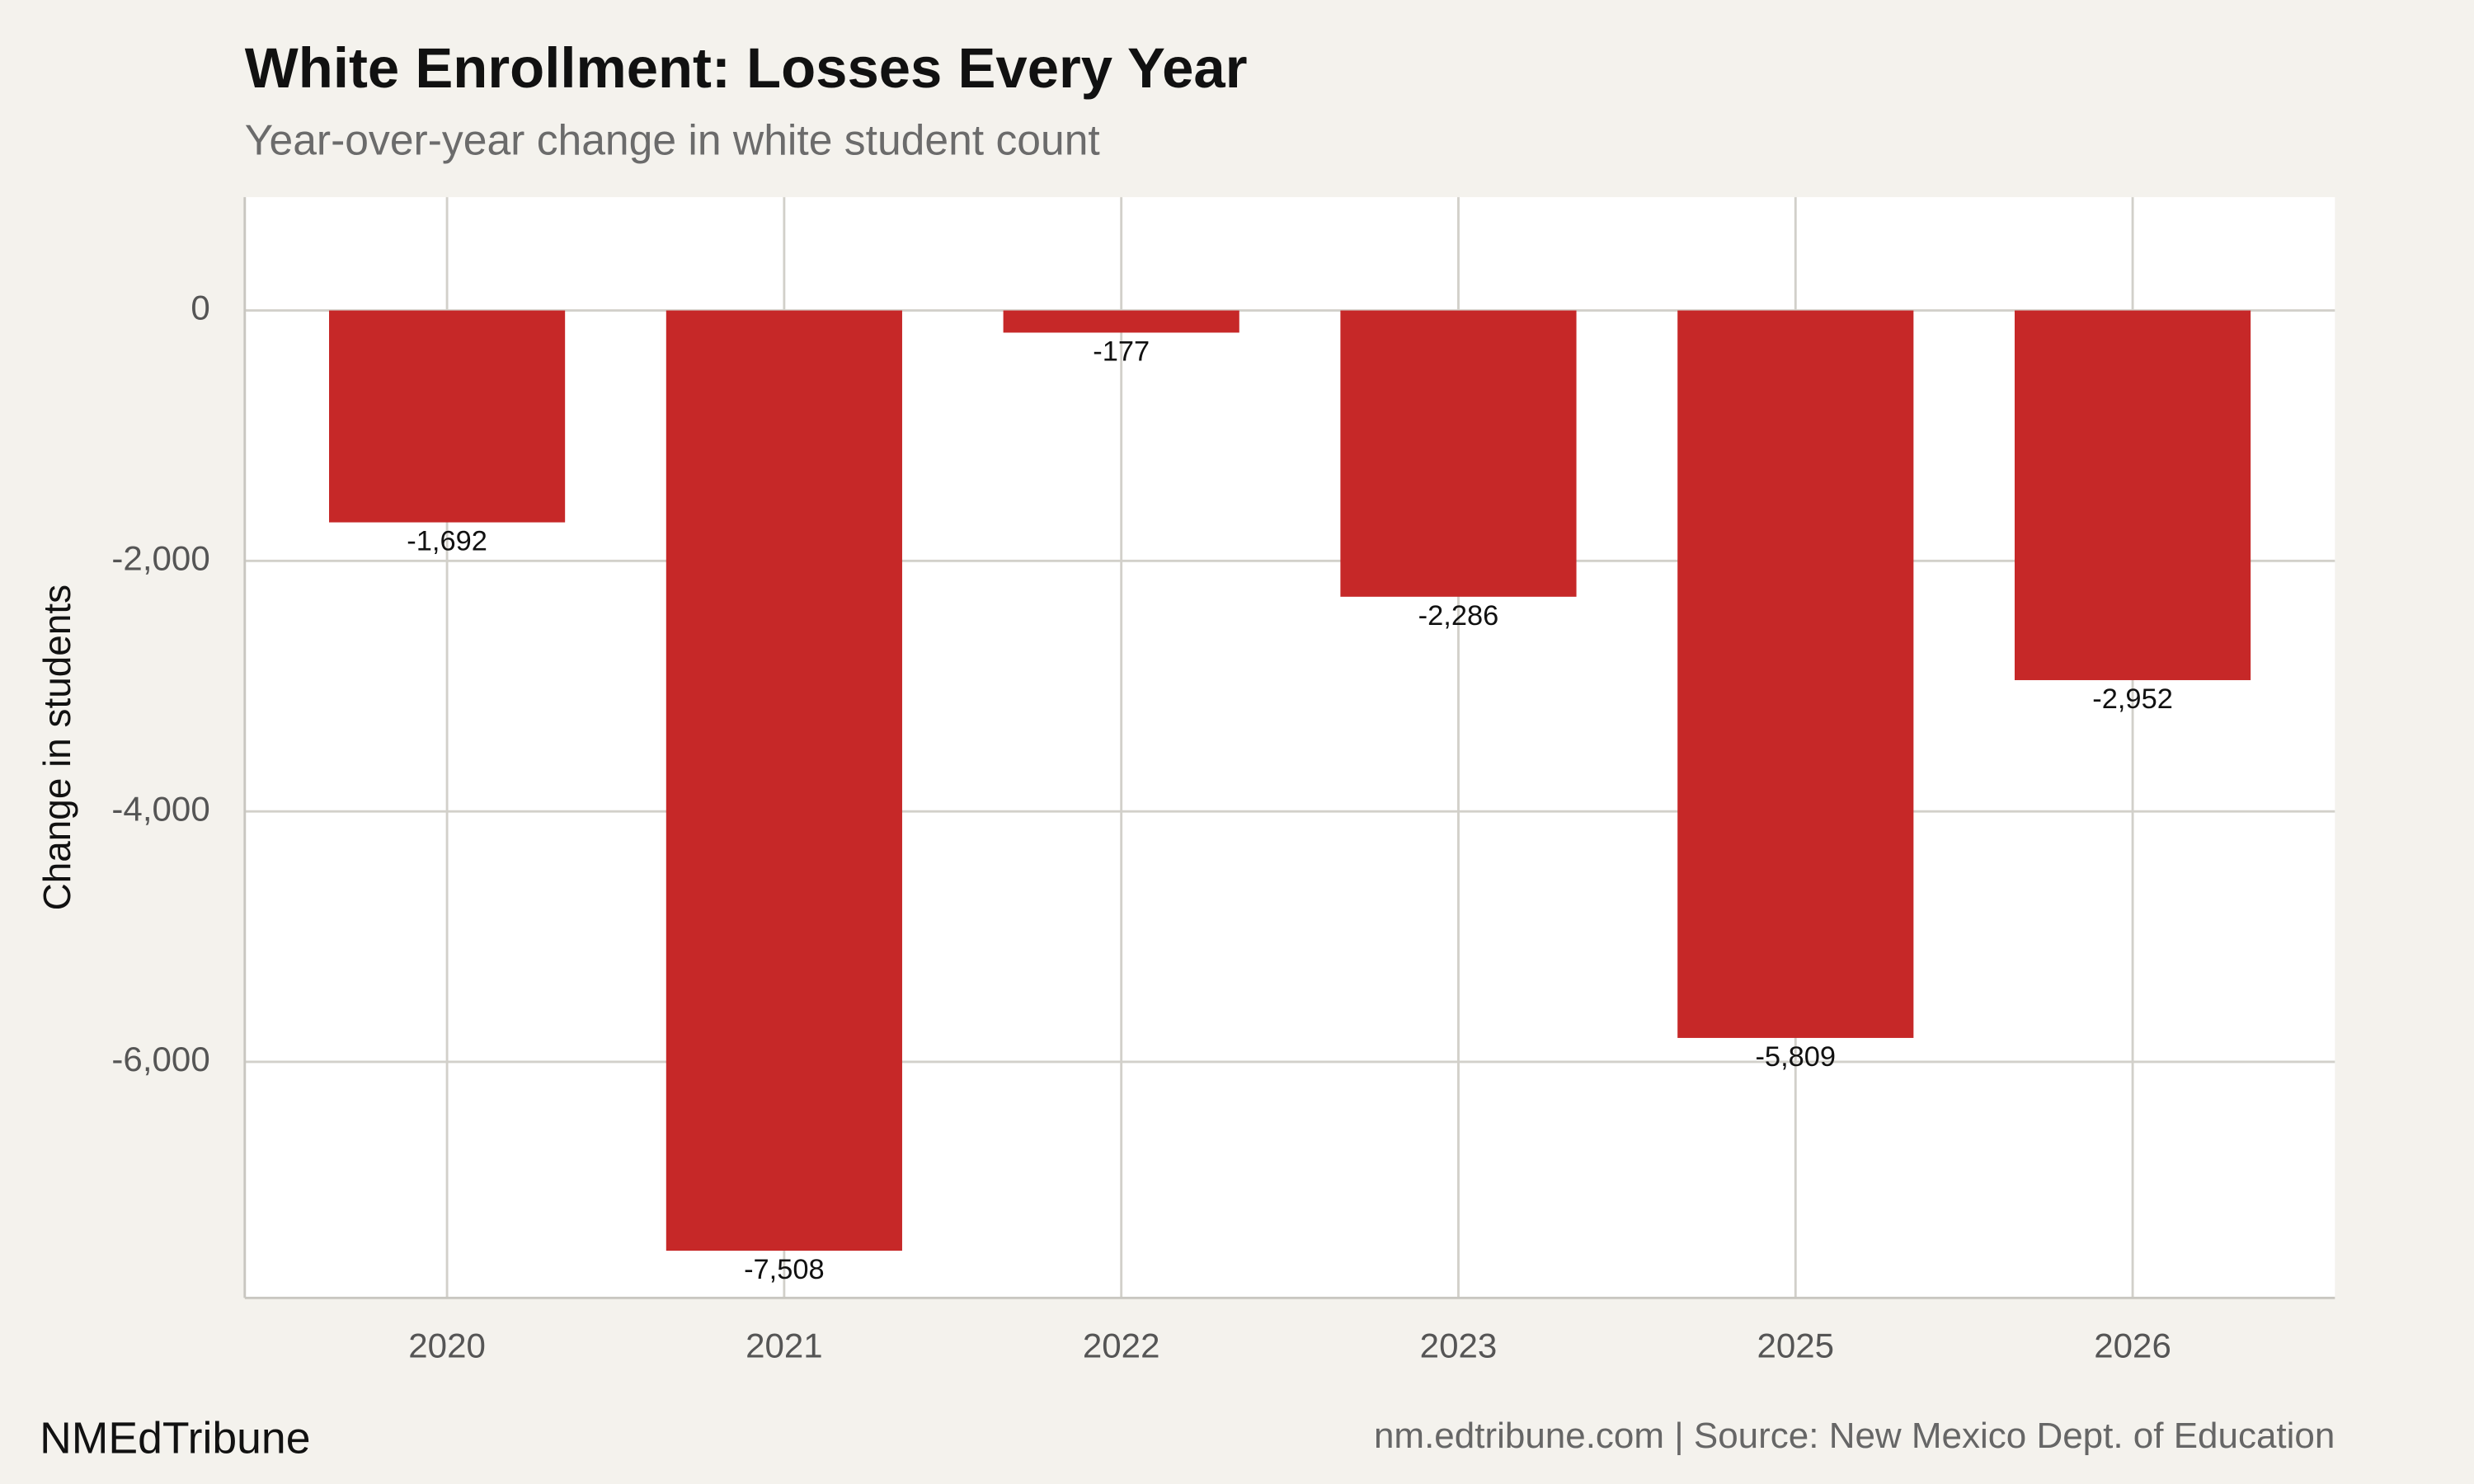 The image size is (2474, 1484). What do you see at coordinates (160, 808) in the screenshot?
I see `y-tick-label: -4,000` at bounding box center [160, 808].